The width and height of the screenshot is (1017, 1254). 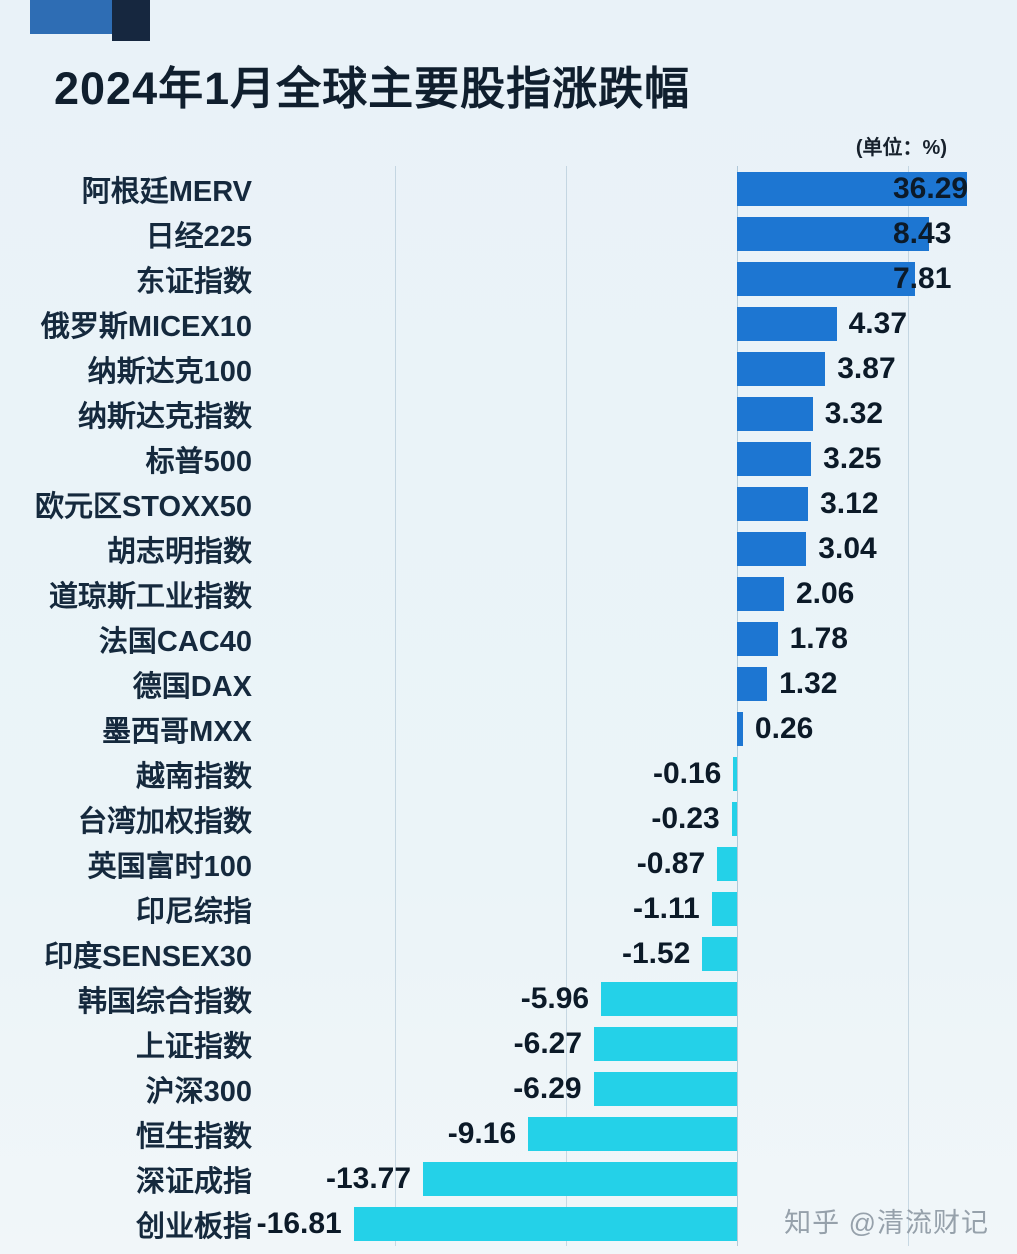 What do you see at coordinates (508, 908) in the screenshot?
I see `chart-row: 印尼综指 -1.11` at bounding box center [508, 908].